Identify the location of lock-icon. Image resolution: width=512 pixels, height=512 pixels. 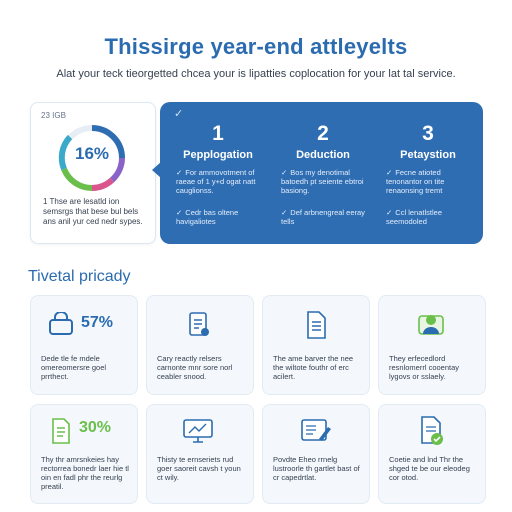
(61, 323).